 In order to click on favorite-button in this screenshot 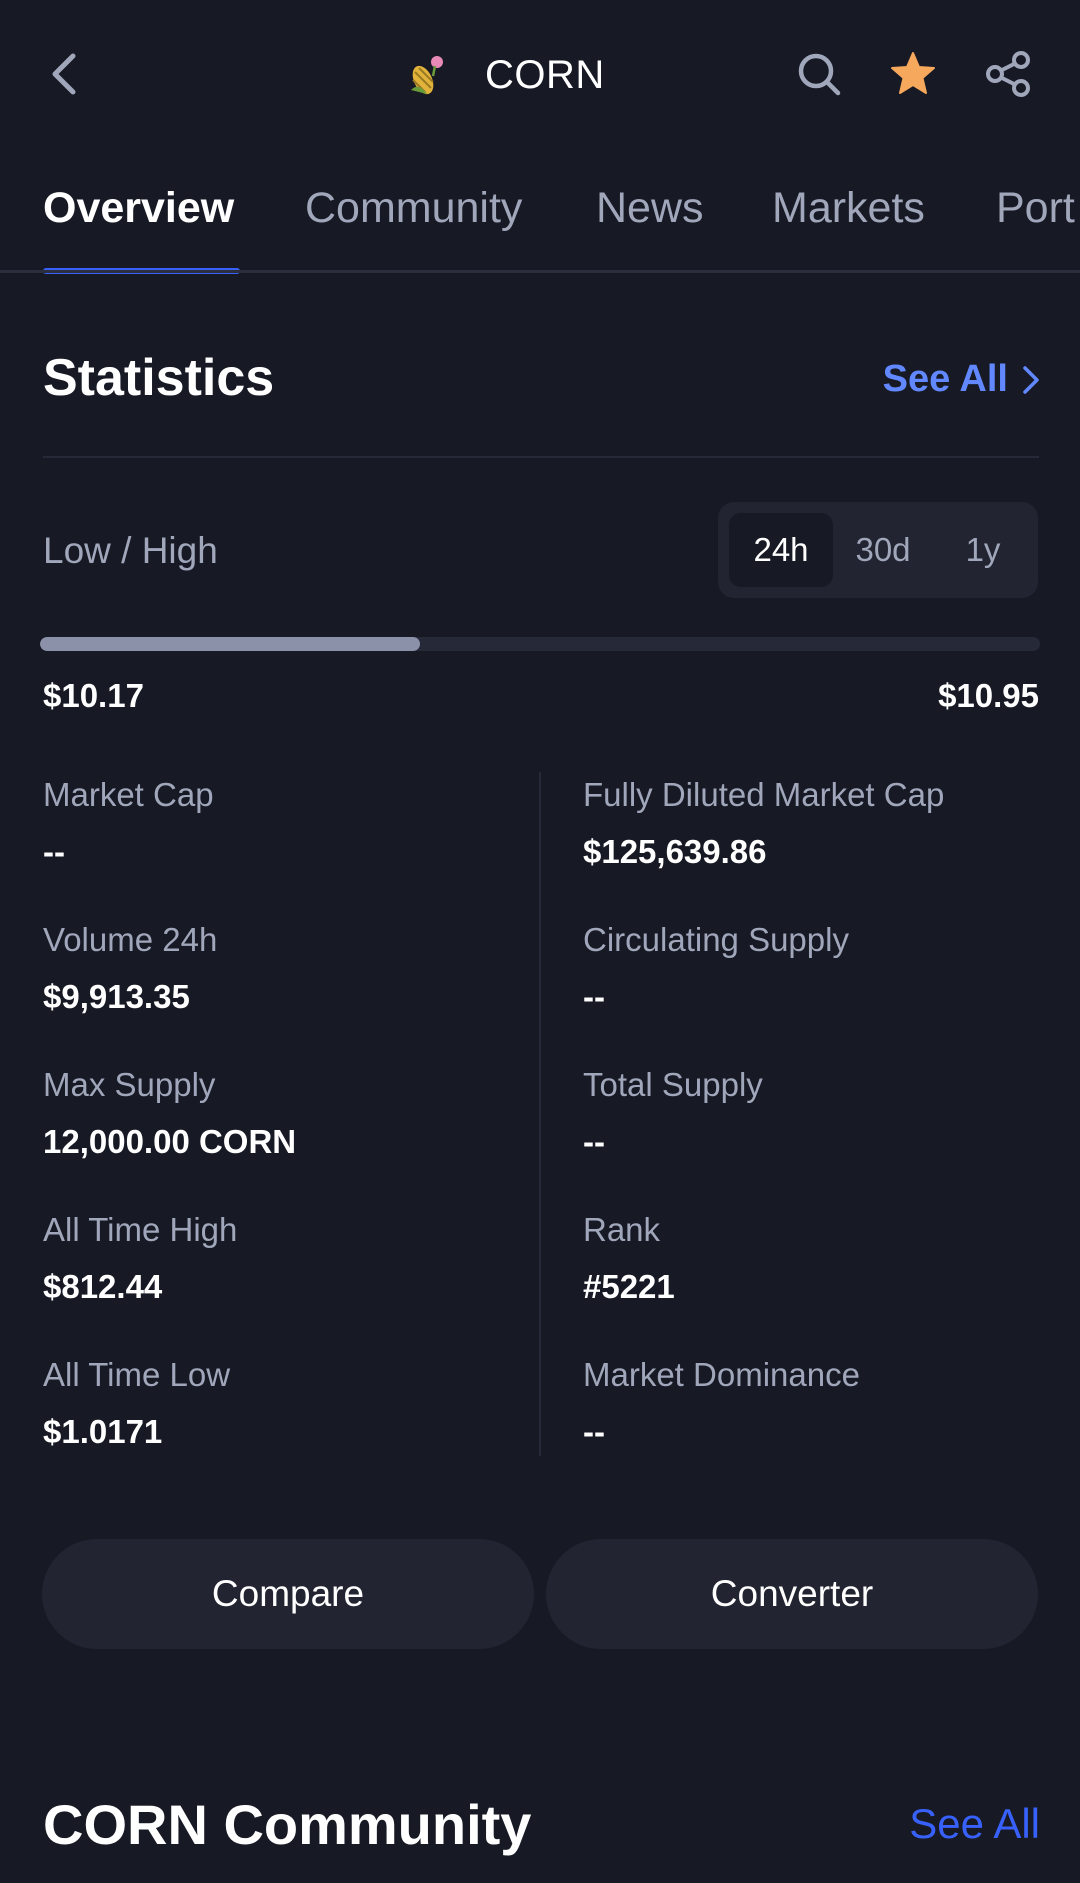, I will do `click(913, 74)`.